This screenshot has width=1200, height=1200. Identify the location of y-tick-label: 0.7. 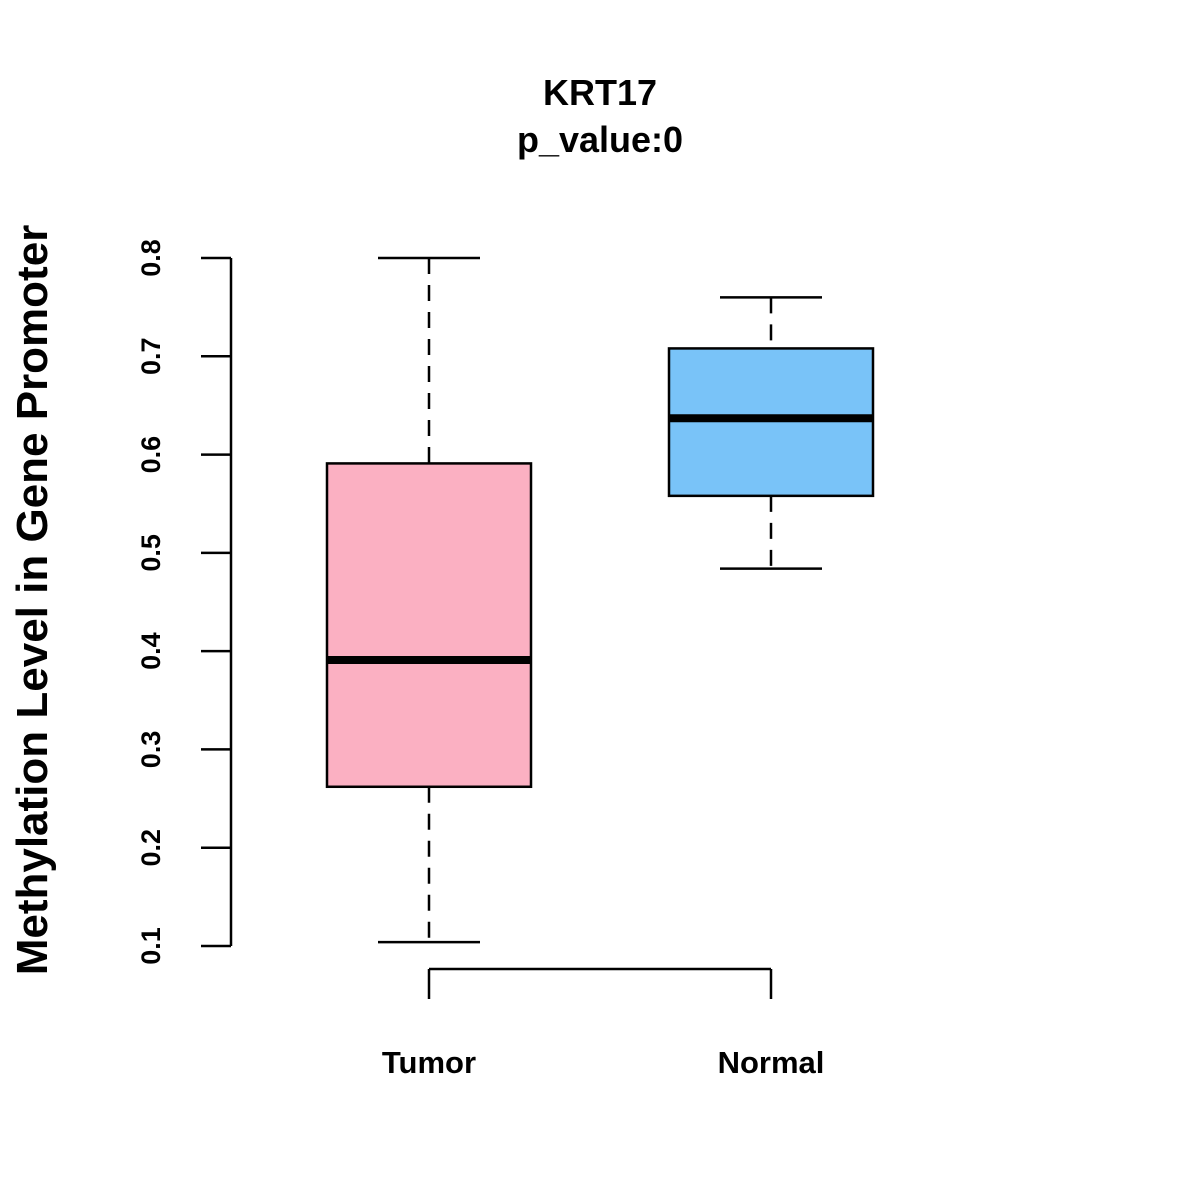
(151, 357).